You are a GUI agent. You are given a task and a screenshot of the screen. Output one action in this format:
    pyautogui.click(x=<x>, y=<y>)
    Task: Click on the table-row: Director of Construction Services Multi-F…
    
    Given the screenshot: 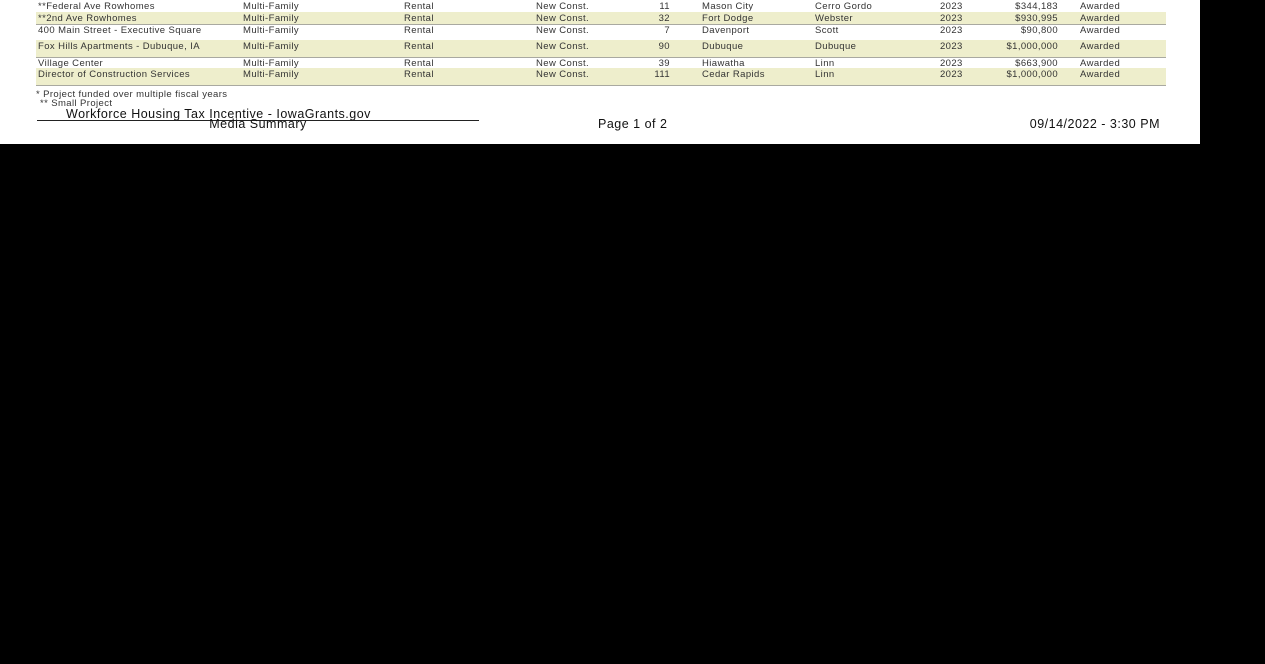 What is the action you would take?
    pyautogui.click(x=601, y=77)
    